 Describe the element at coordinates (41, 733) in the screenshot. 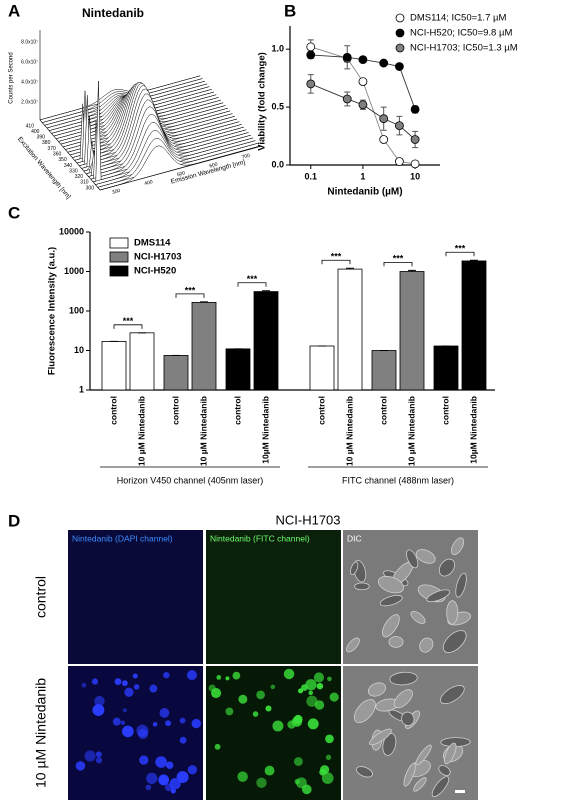

I see `row-label: 10 µM Nintedanib` at that location.